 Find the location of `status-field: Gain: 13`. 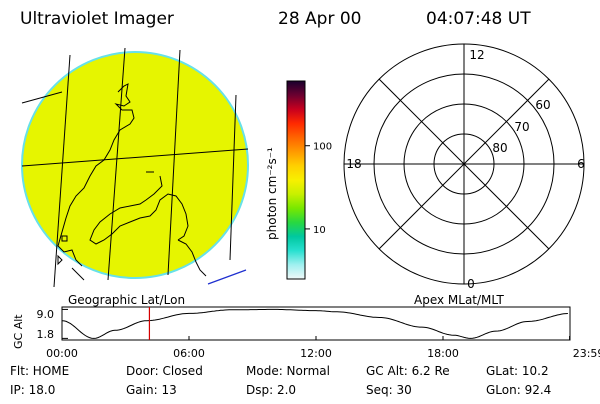

status-field: Gain: 13 is located at coordinates (151, 390).